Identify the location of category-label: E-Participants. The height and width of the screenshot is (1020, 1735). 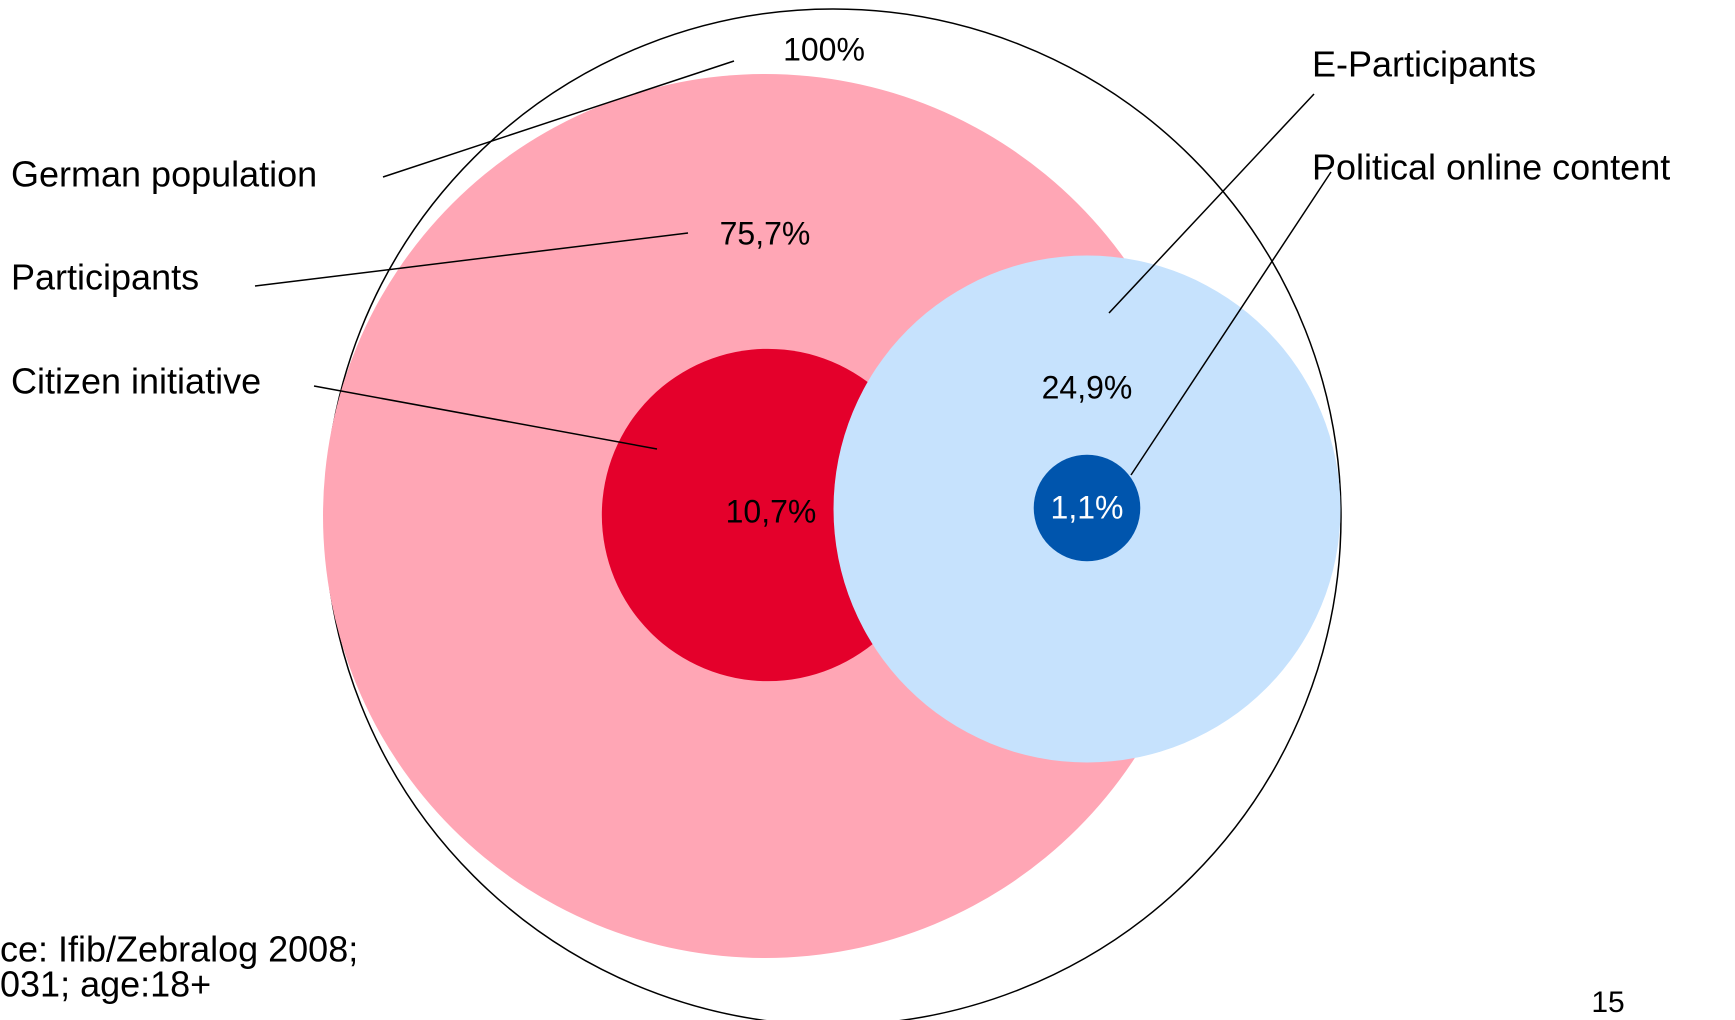
(1424, 64).